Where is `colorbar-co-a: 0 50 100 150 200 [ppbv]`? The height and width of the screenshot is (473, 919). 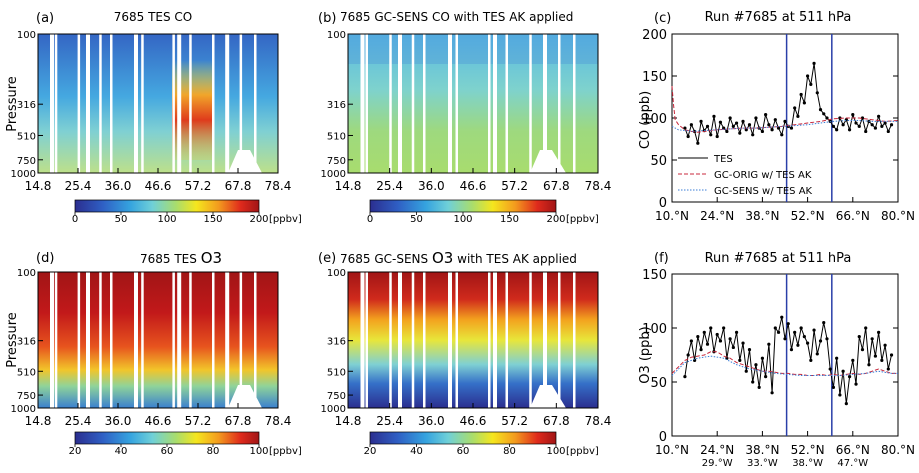 colorbar-co-a: 0 50 100 150 200 [ppbv] is located at coordinates (187, 212).